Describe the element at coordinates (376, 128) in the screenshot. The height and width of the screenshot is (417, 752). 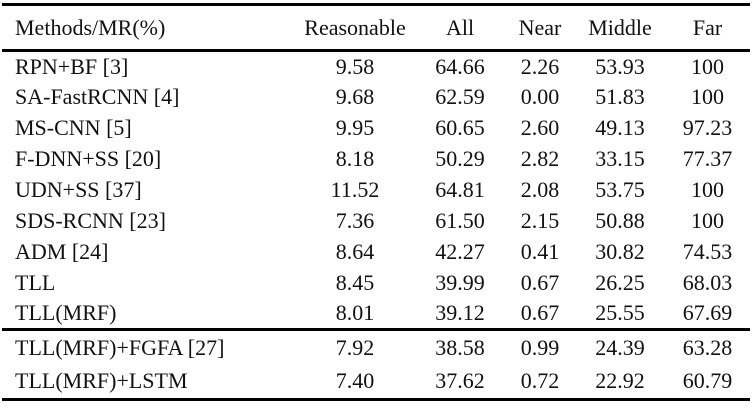
I see `table-row: MS-CNN [5] 9.95 60.65 2.60 49.13 97.23` at that location.